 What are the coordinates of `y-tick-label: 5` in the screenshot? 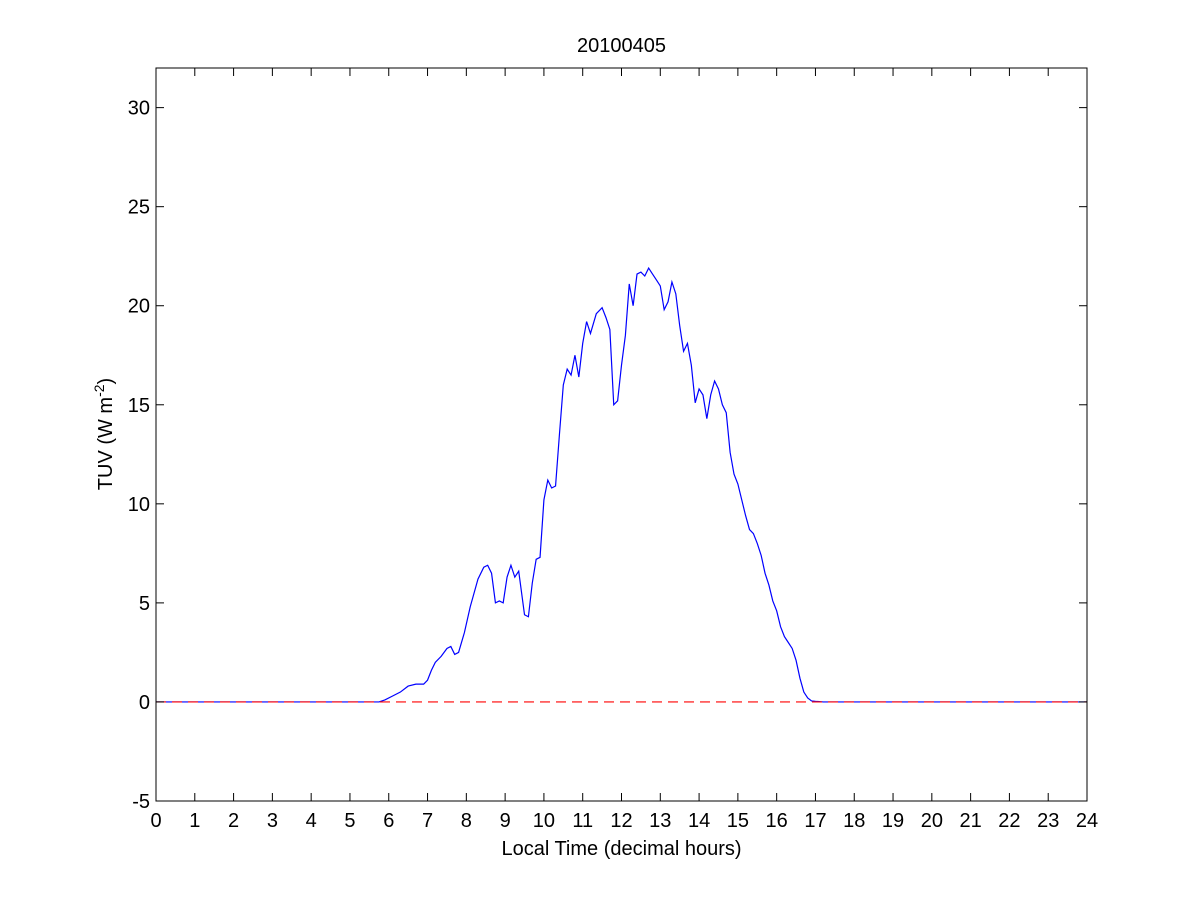 It's located at (144, 604).